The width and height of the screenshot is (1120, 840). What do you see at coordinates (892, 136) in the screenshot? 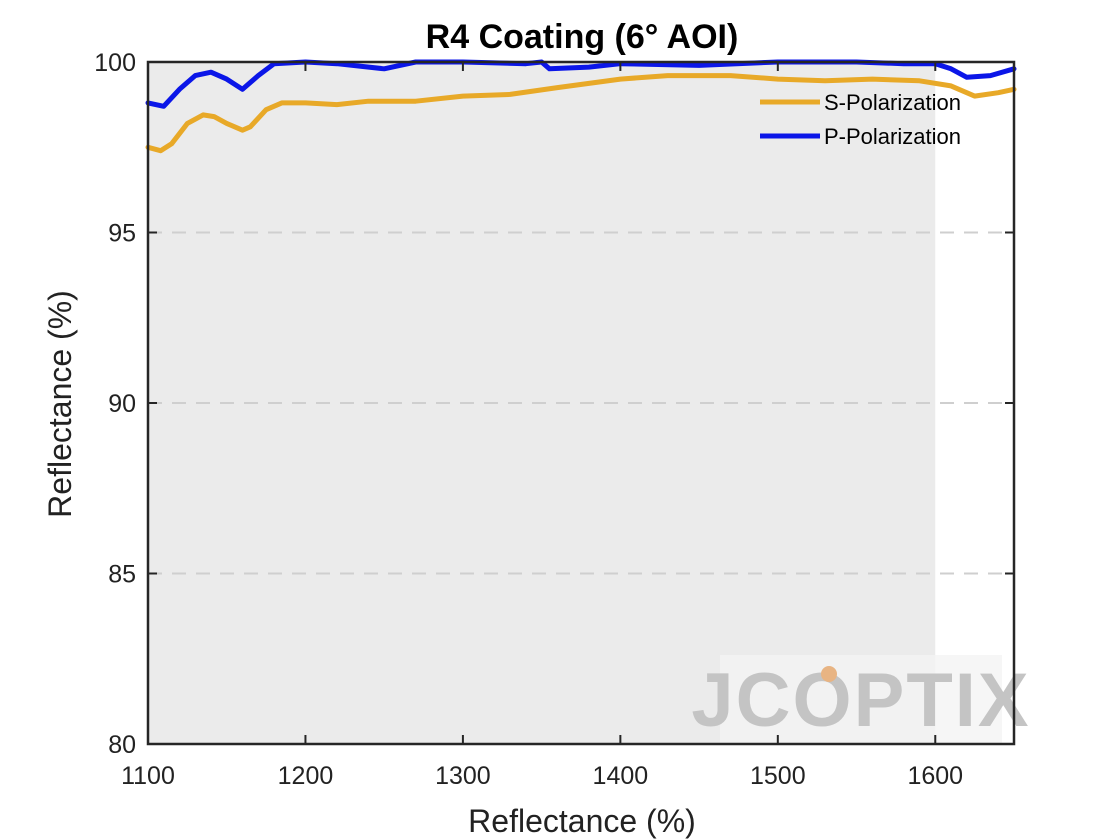
I see `legend-label-1: P-Polarization` at bounding box center [892, 136].